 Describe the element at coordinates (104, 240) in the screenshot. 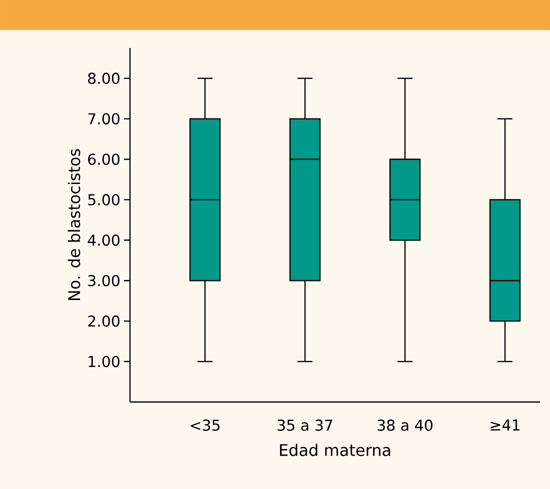

I see `y-tick-label: 4.00` at that location.